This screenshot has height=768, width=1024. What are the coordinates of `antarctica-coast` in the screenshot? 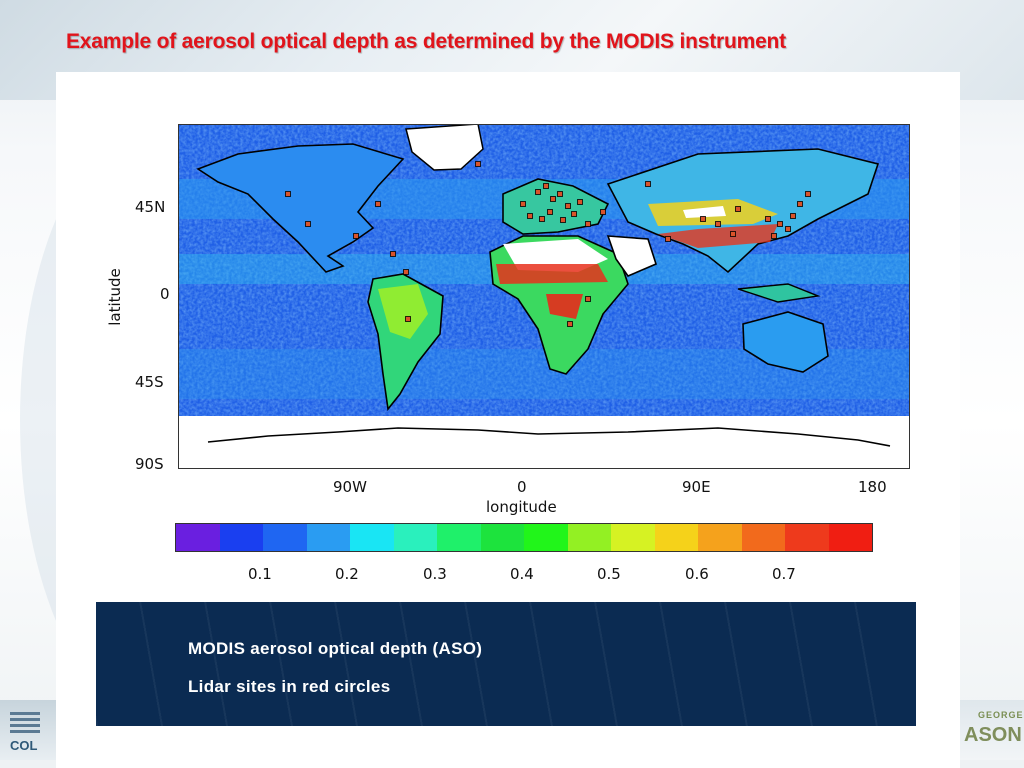 It's located at (549, 437).